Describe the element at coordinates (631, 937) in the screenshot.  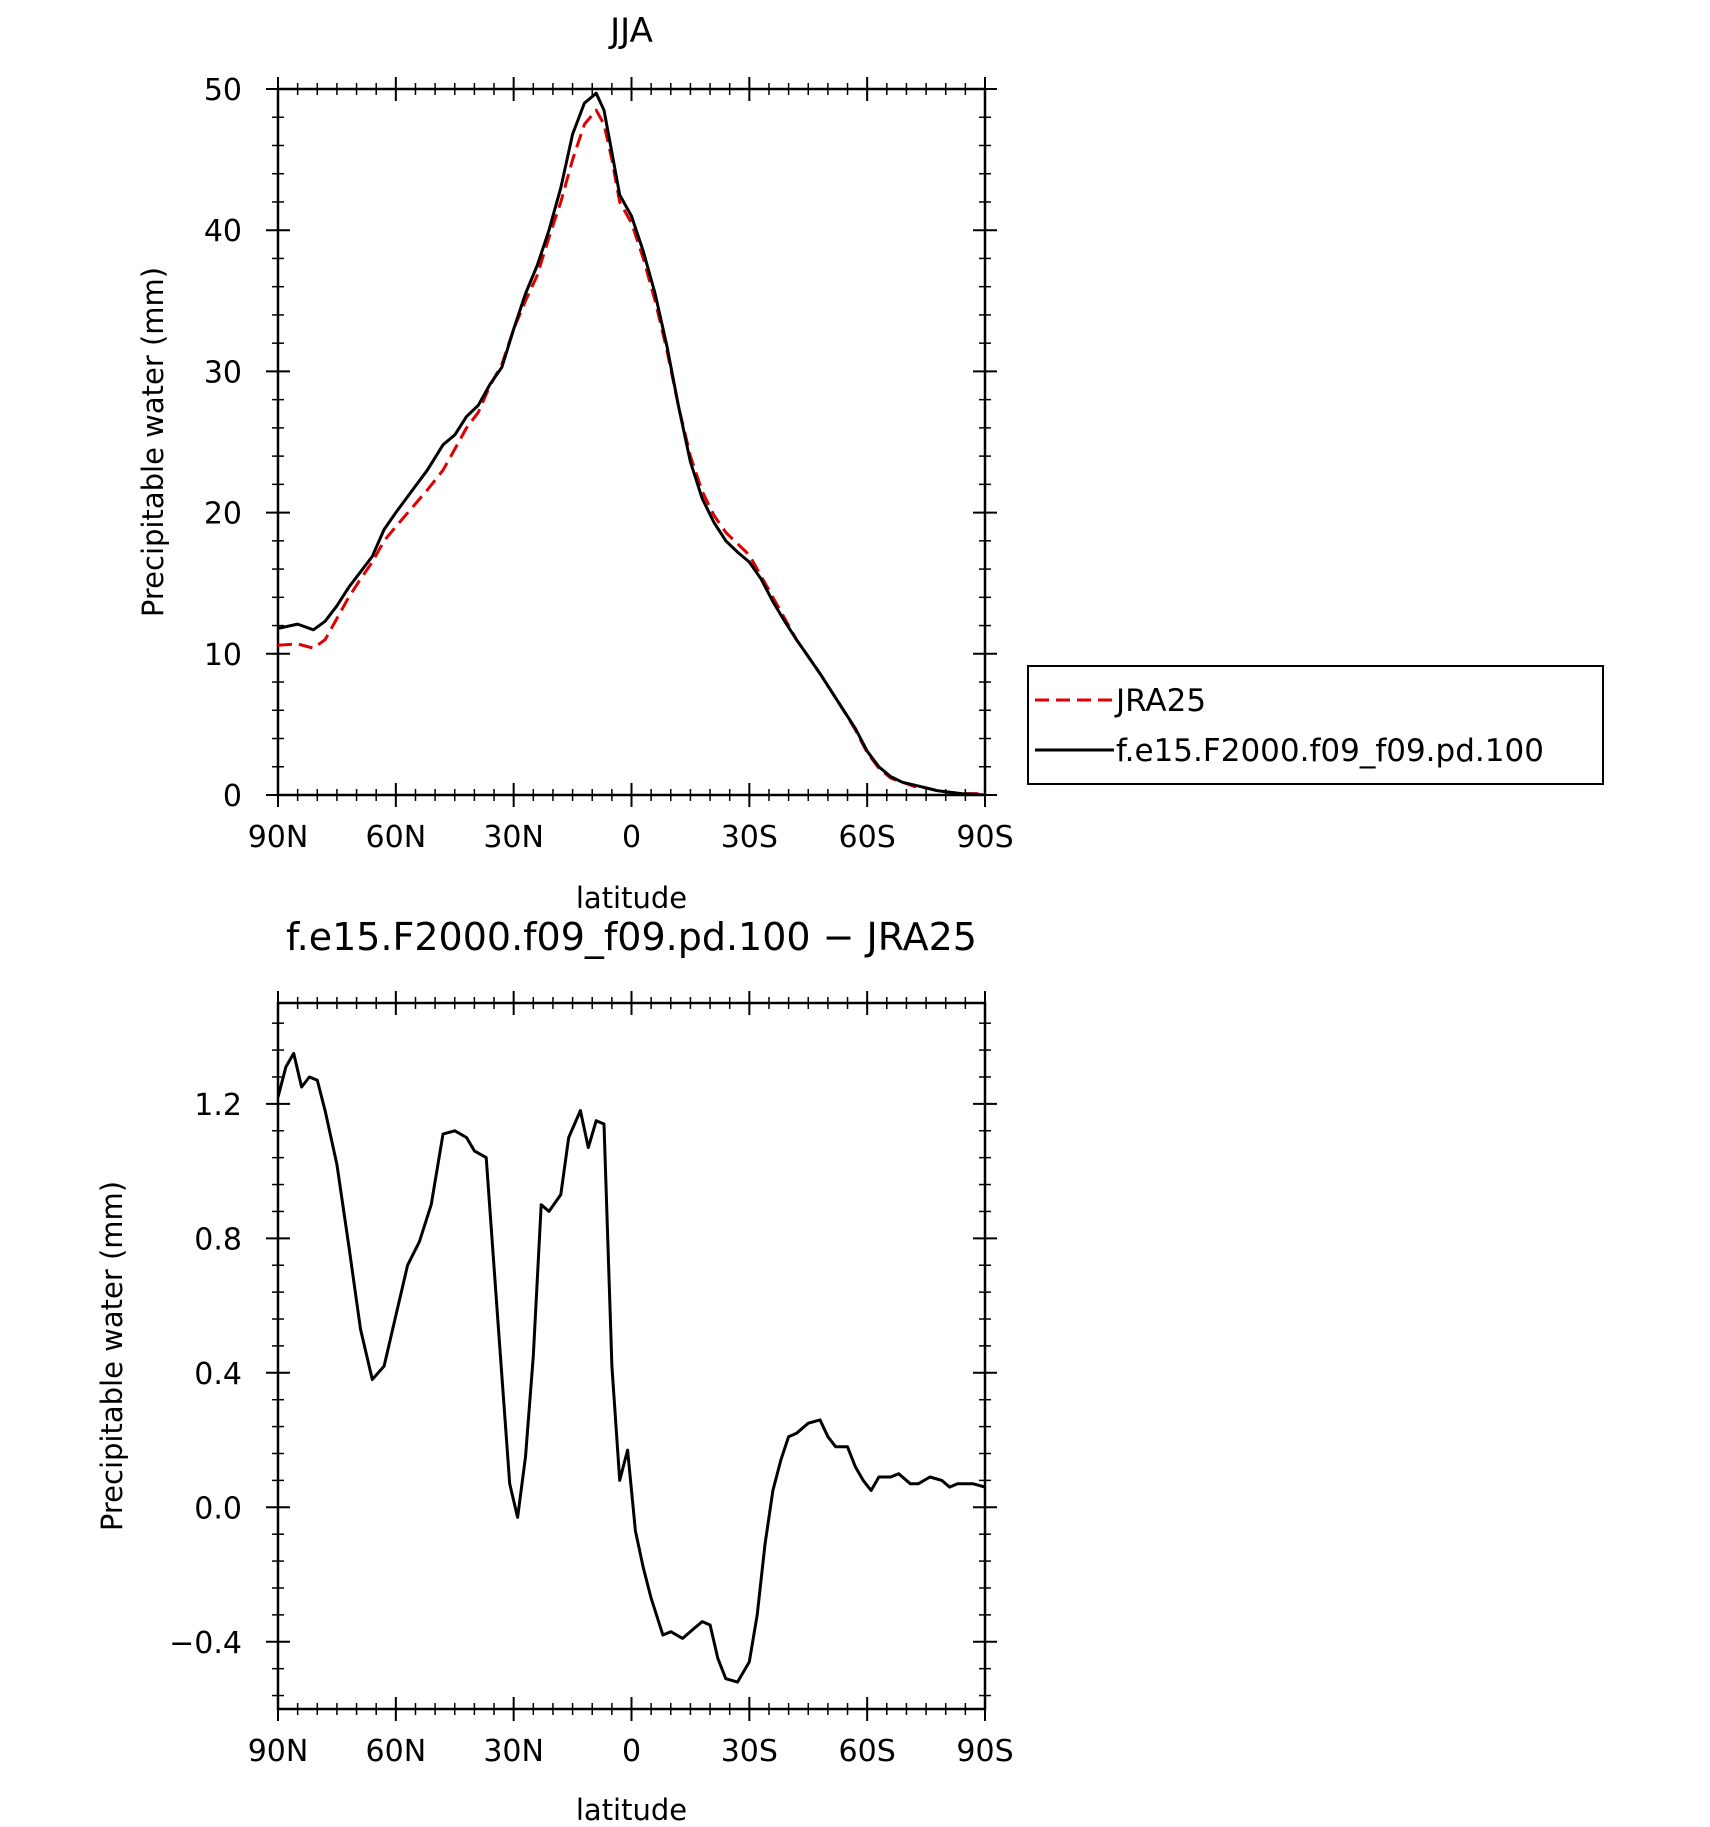
I see `chart-title: f.e15.F2000.f09_f09.pd.100 − JRA25` at that location.